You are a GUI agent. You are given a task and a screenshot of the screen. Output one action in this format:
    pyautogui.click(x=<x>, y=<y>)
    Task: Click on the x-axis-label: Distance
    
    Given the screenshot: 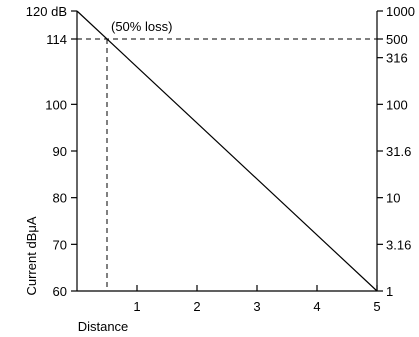 What is the action you would take?
    pyautogui.click(x=103, y=326)
    